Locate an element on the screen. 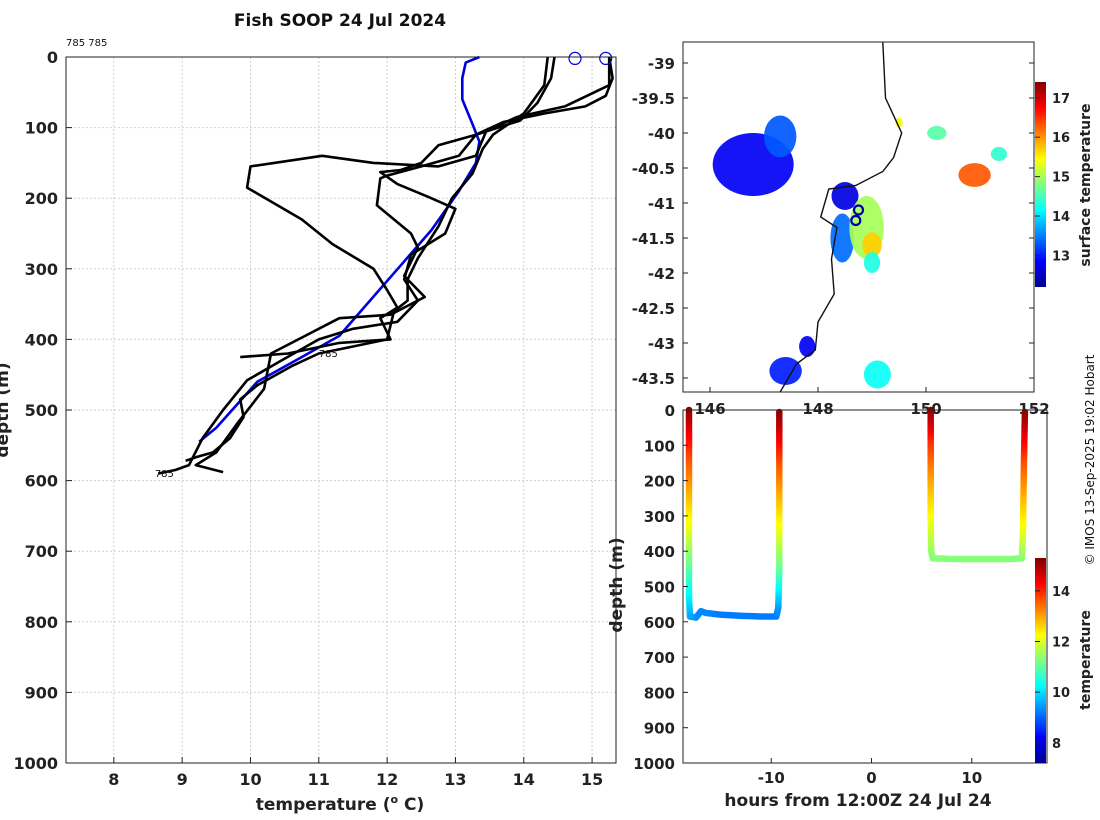 The image size is (1100, 820). y-tick-label: 900 is located at coordinates (41, 692).